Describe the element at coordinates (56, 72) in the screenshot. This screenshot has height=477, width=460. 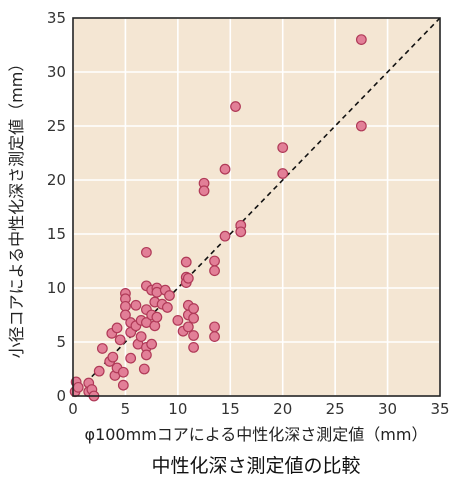
I see `y-tick-label: 30` at that location.